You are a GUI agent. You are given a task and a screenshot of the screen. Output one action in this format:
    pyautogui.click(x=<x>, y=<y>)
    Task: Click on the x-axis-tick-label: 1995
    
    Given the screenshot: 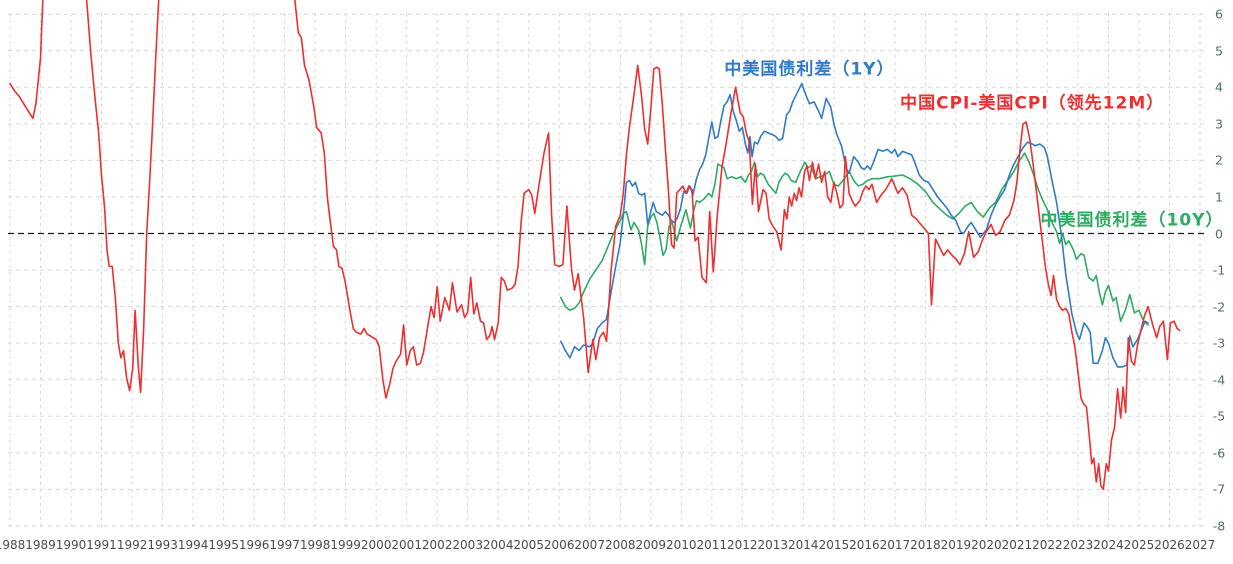 What is the action you would take?
    pyautogui.click(x=223, y=545)
    